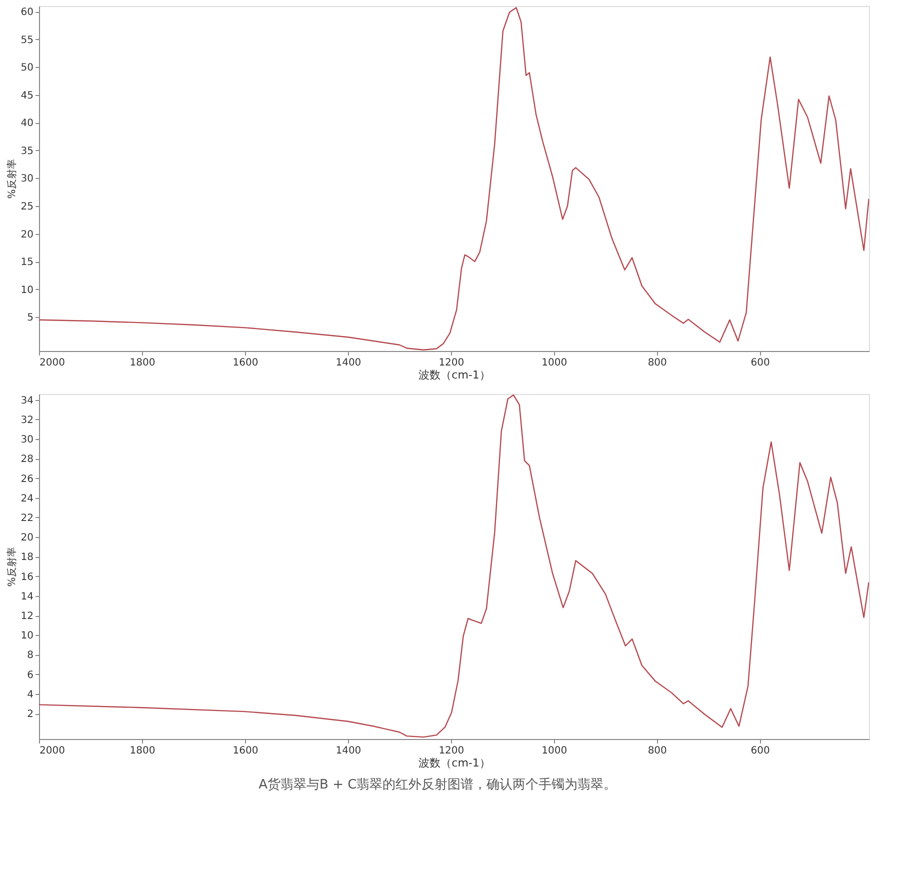 The width and height of the screenshot is (909, 884). What do you see at coordinates (30, 656) in the screenshot?
I see `y-tick-label: 8` at bounding box center [30, 656].